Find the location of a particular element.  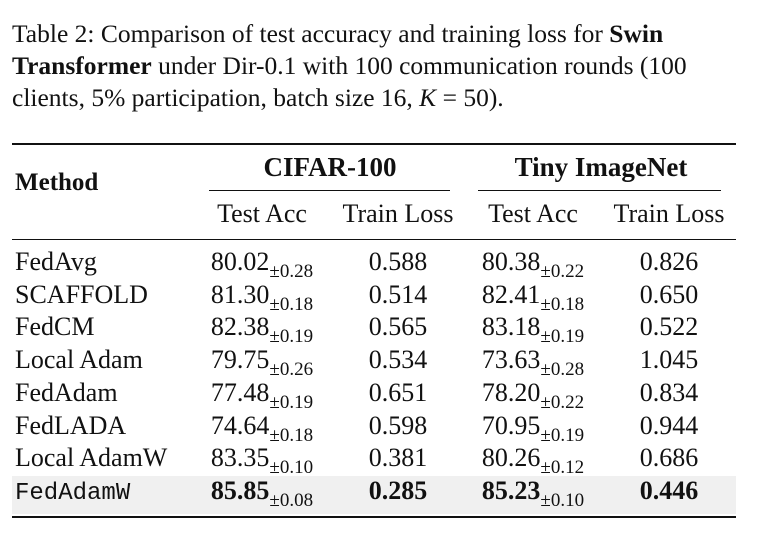

caption-k-value: = 50). is located at coordinates (470, 97).